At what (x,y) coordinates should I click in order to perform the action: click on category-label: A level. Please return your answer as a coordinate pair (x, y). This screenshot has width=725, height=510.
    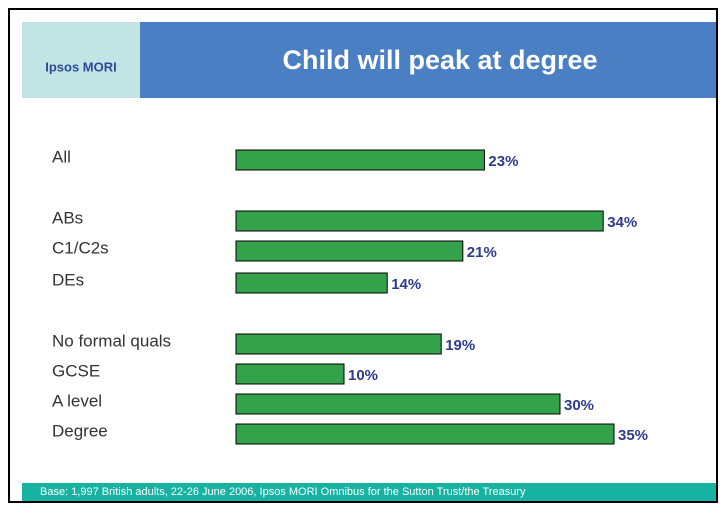
    Looking at the image, I should click on (77, 400).